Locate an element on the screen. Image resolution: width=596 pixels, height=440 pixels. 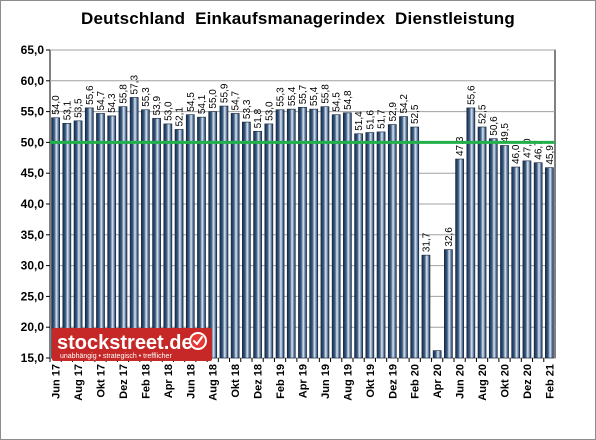
x-tick-label: Jun 17 is located at coordinates (57, 381).